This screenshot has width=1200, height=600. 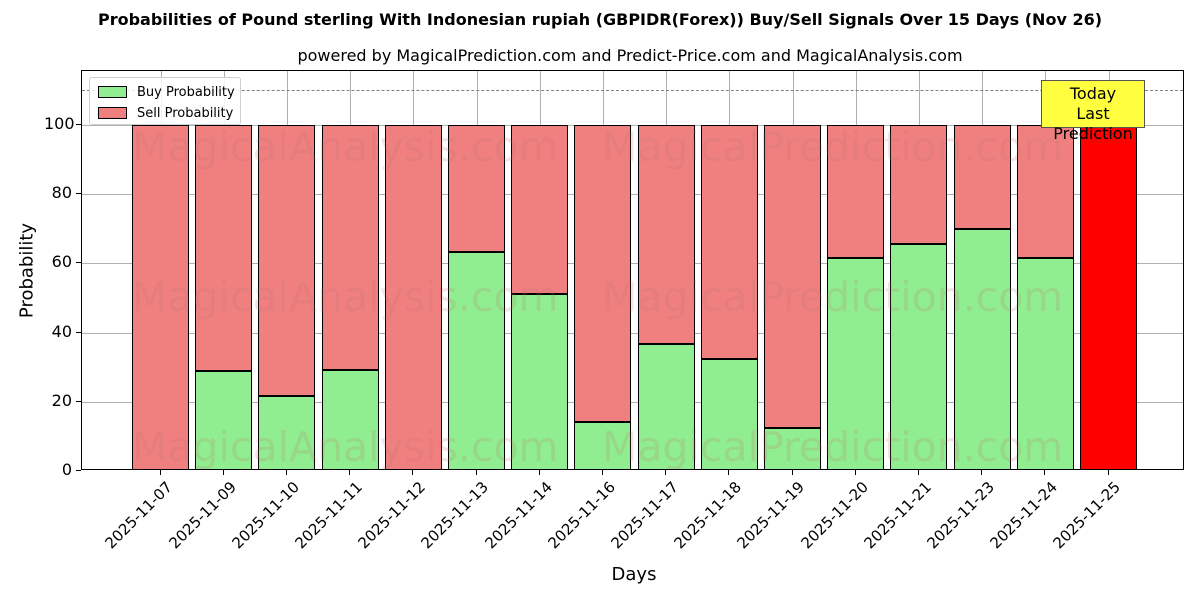 I want to click on x-tick-label: 2025-11-18, so click(x=708, y=515).